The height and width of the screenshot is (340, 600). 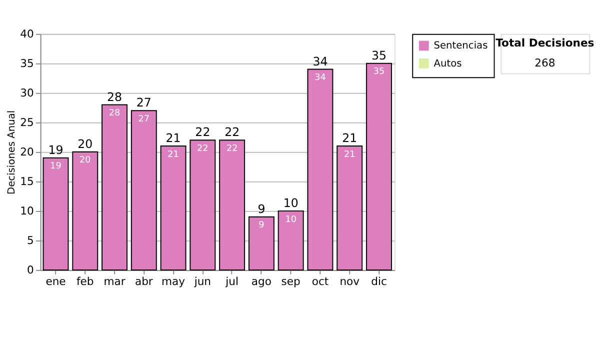 I want to click on total-label: 10, so click(x=290, y=203).